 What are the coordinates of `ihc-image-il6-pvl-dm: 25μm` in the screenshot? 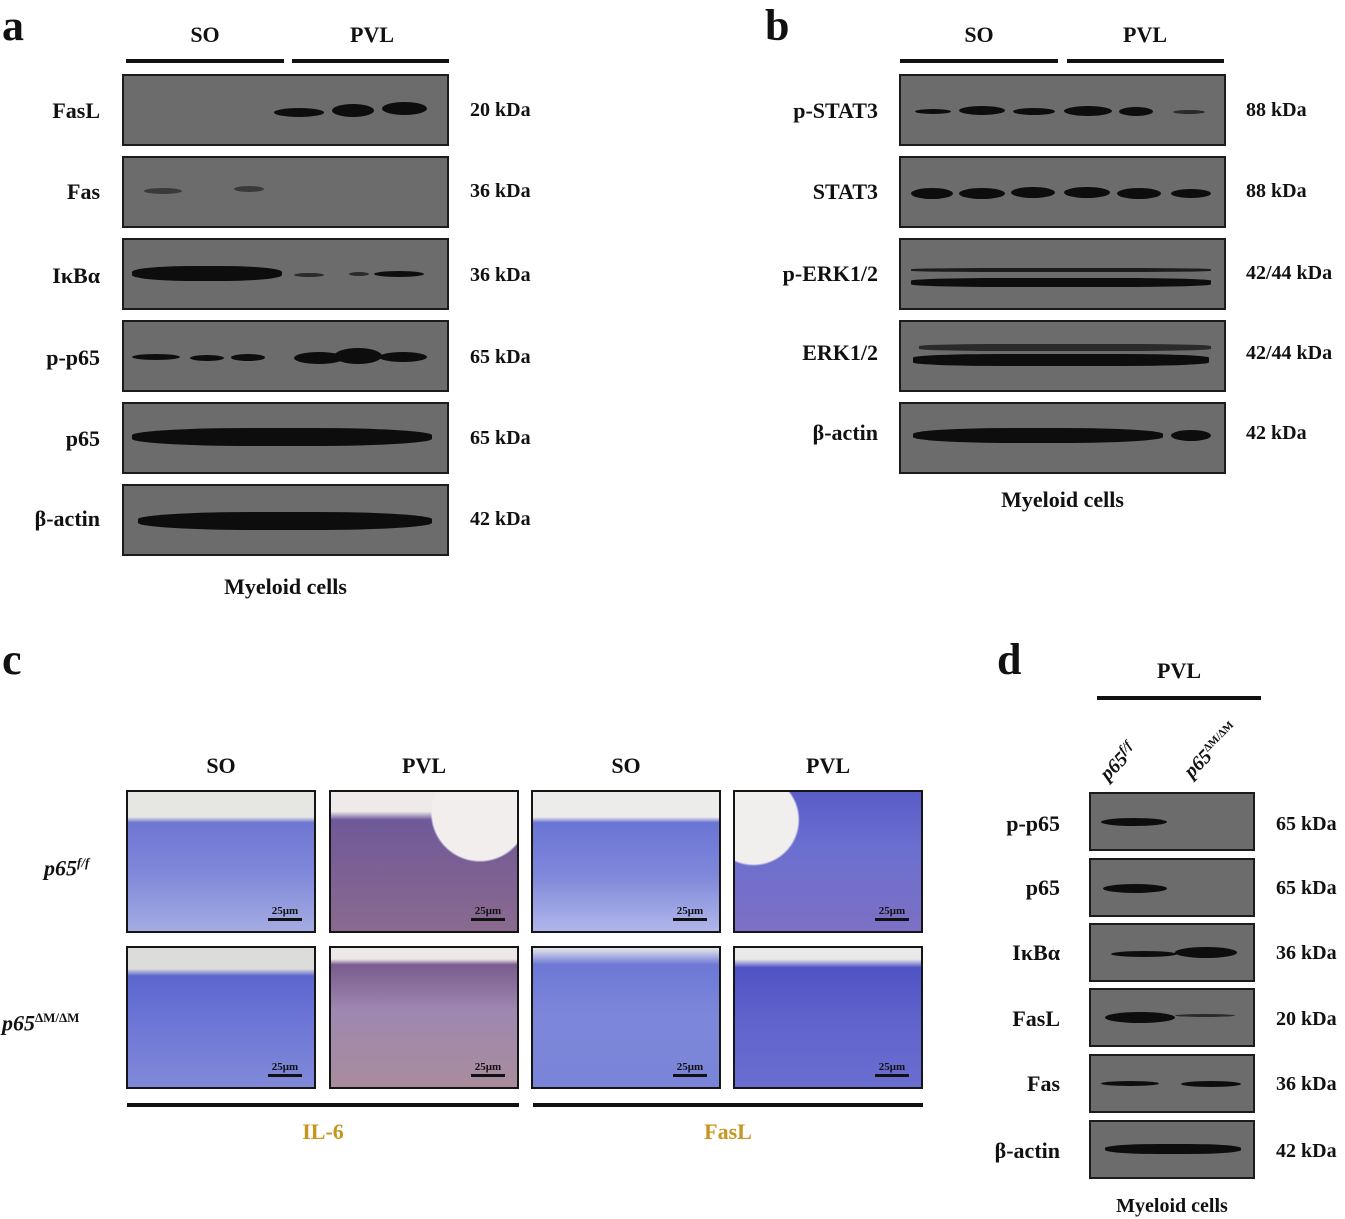 It's located at (424, 1017).